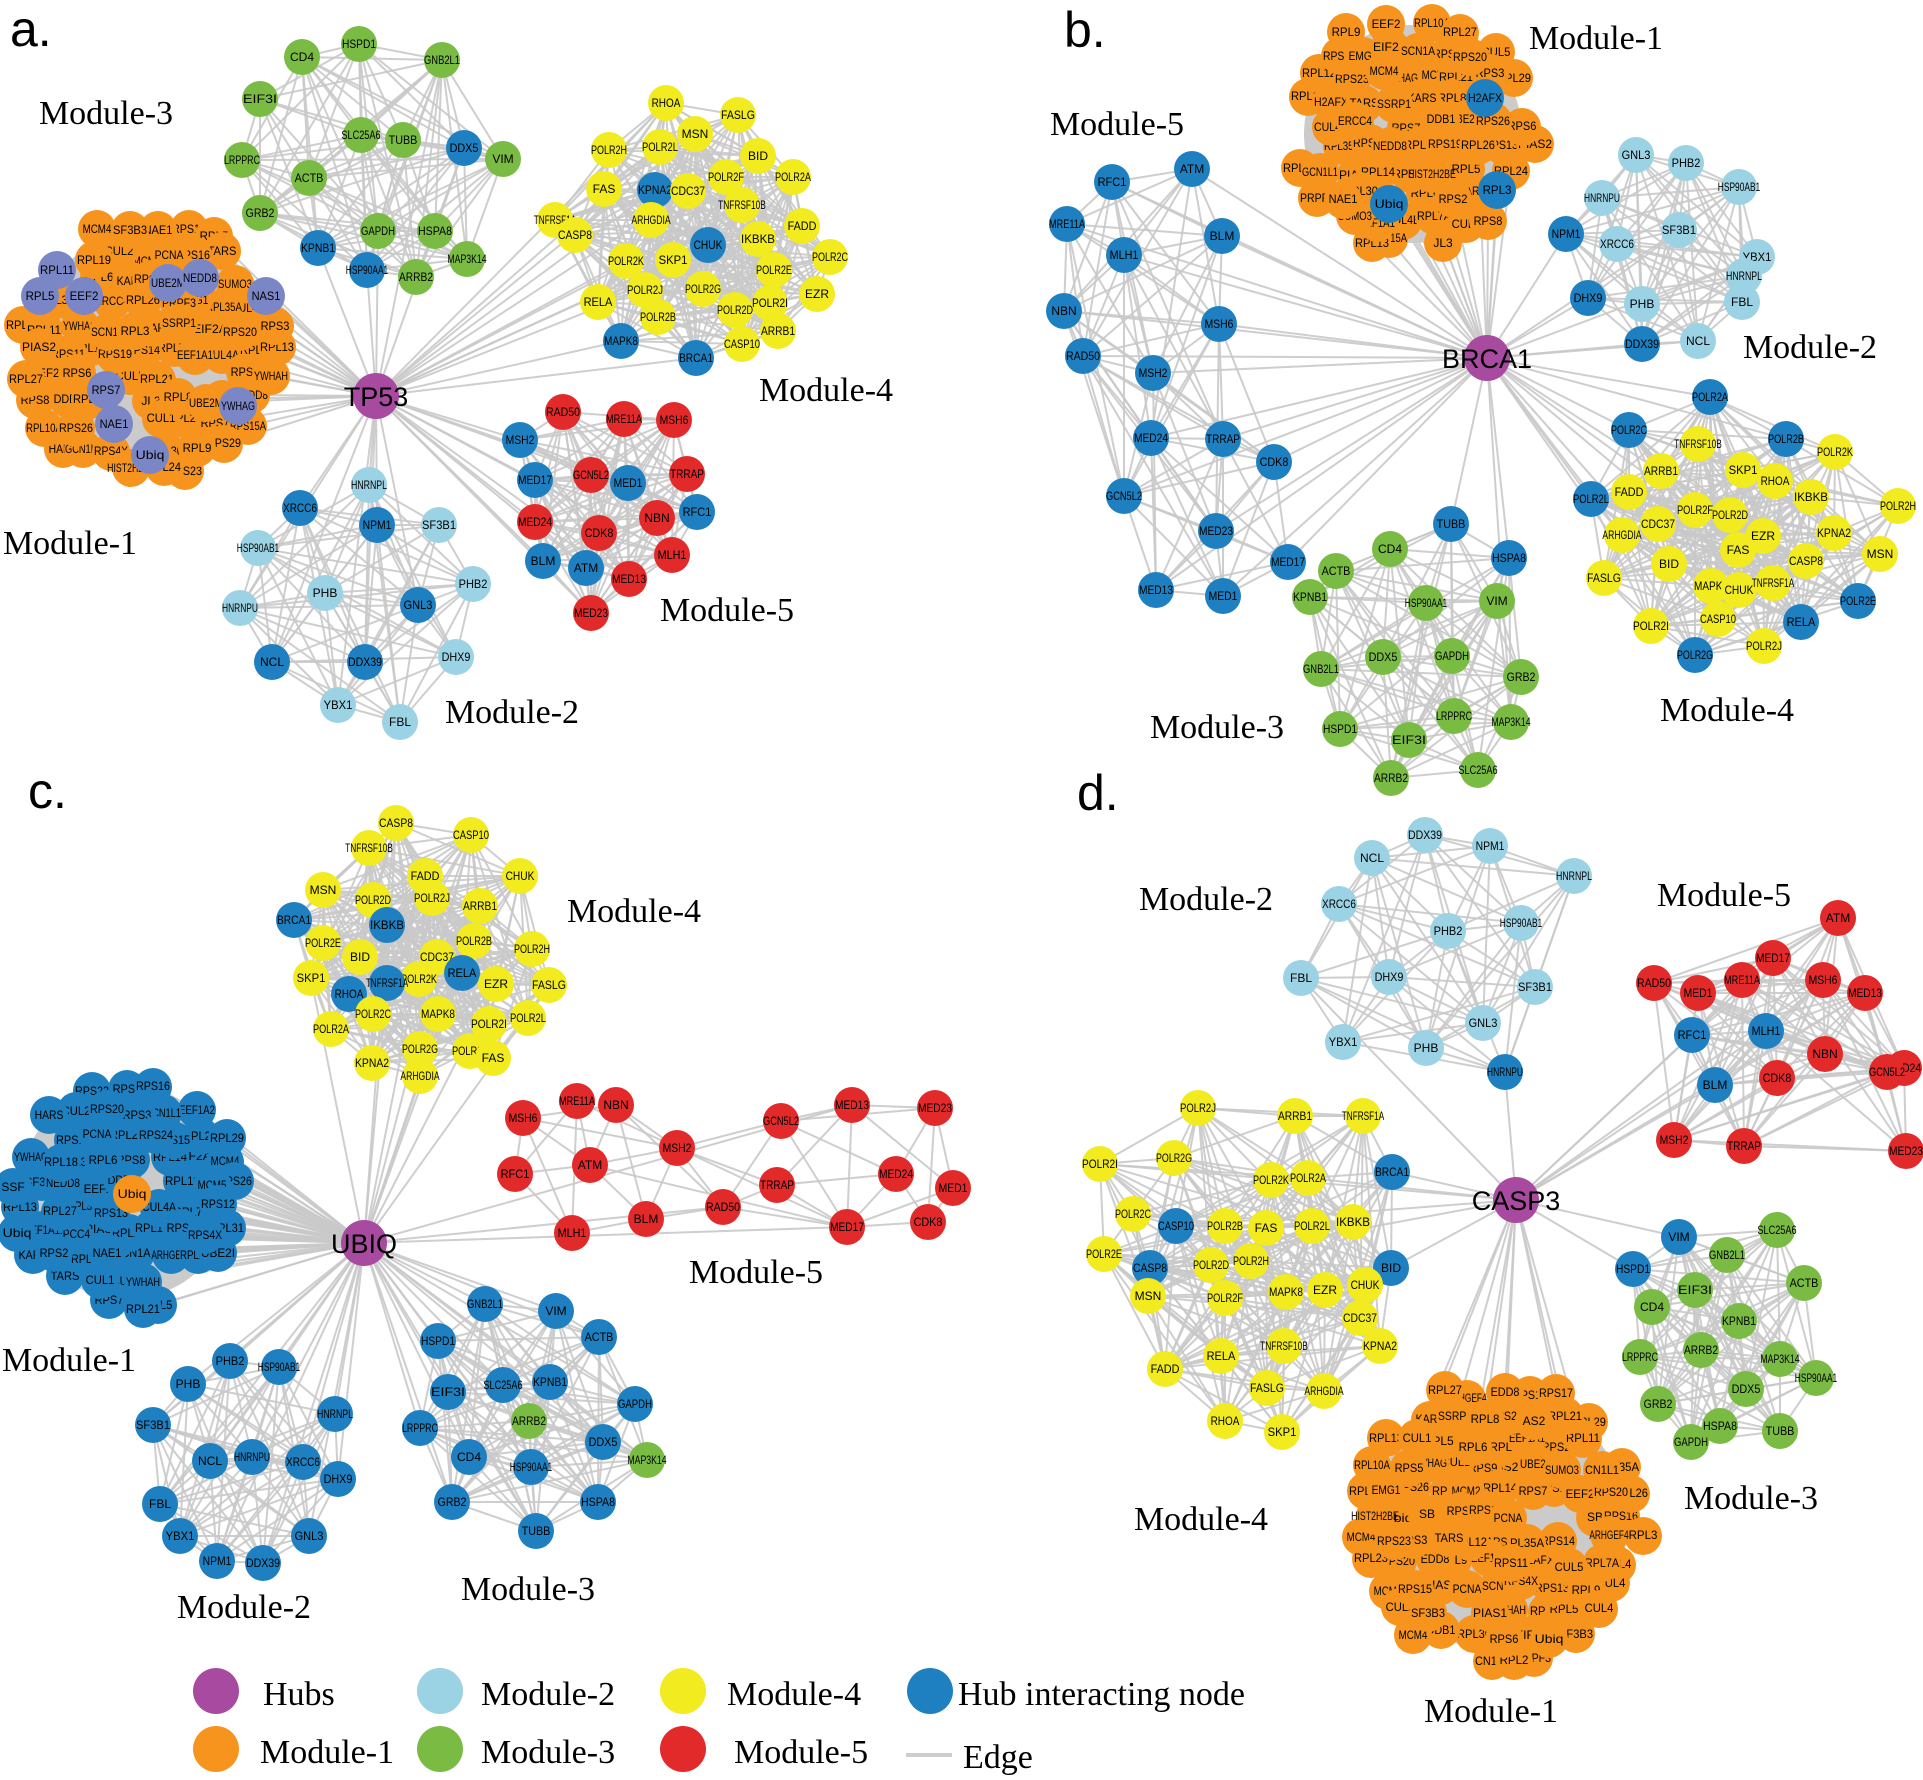  I want to click on svg-text: MED1, so click(1223, 596).